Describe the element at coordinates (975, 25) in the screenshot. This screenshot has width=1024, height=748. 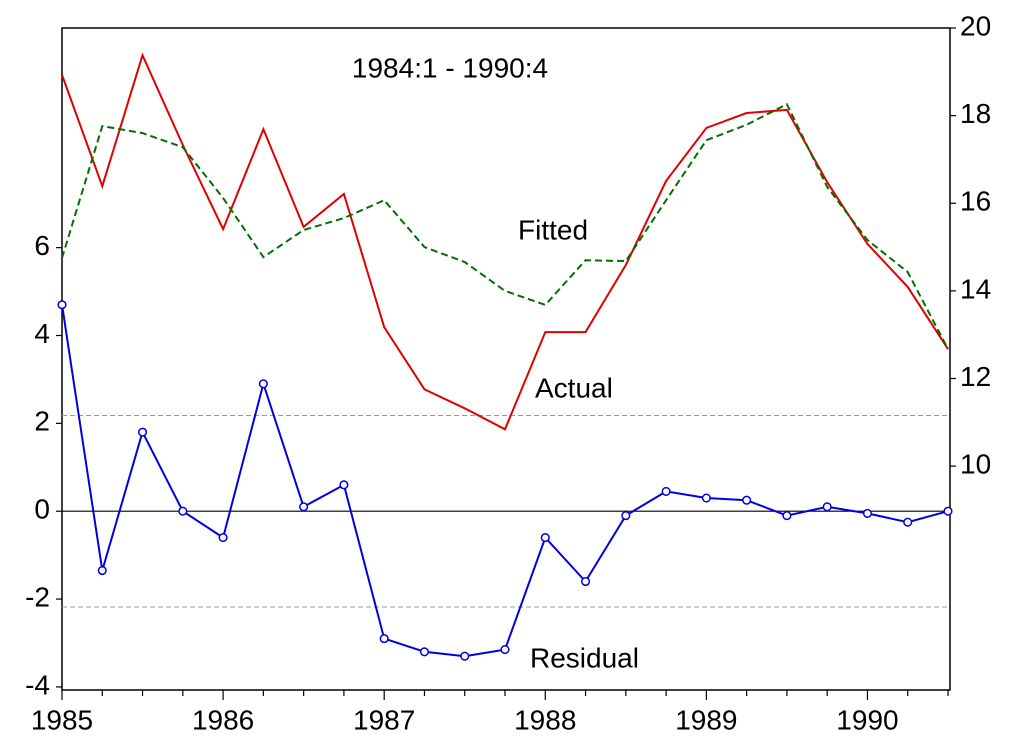
I see `y2-tick-label: 20` at that location.